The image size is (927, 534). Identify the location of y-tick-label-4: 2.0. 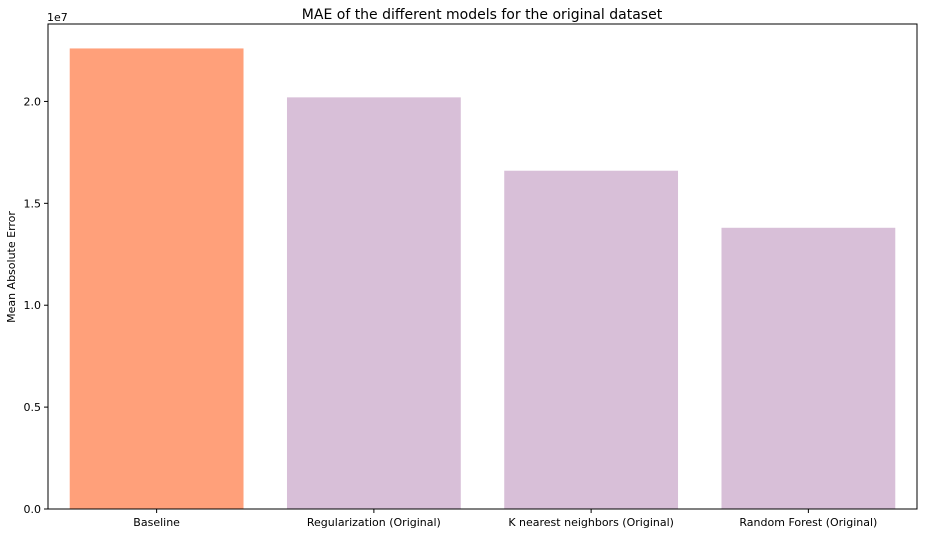
(33, 101).